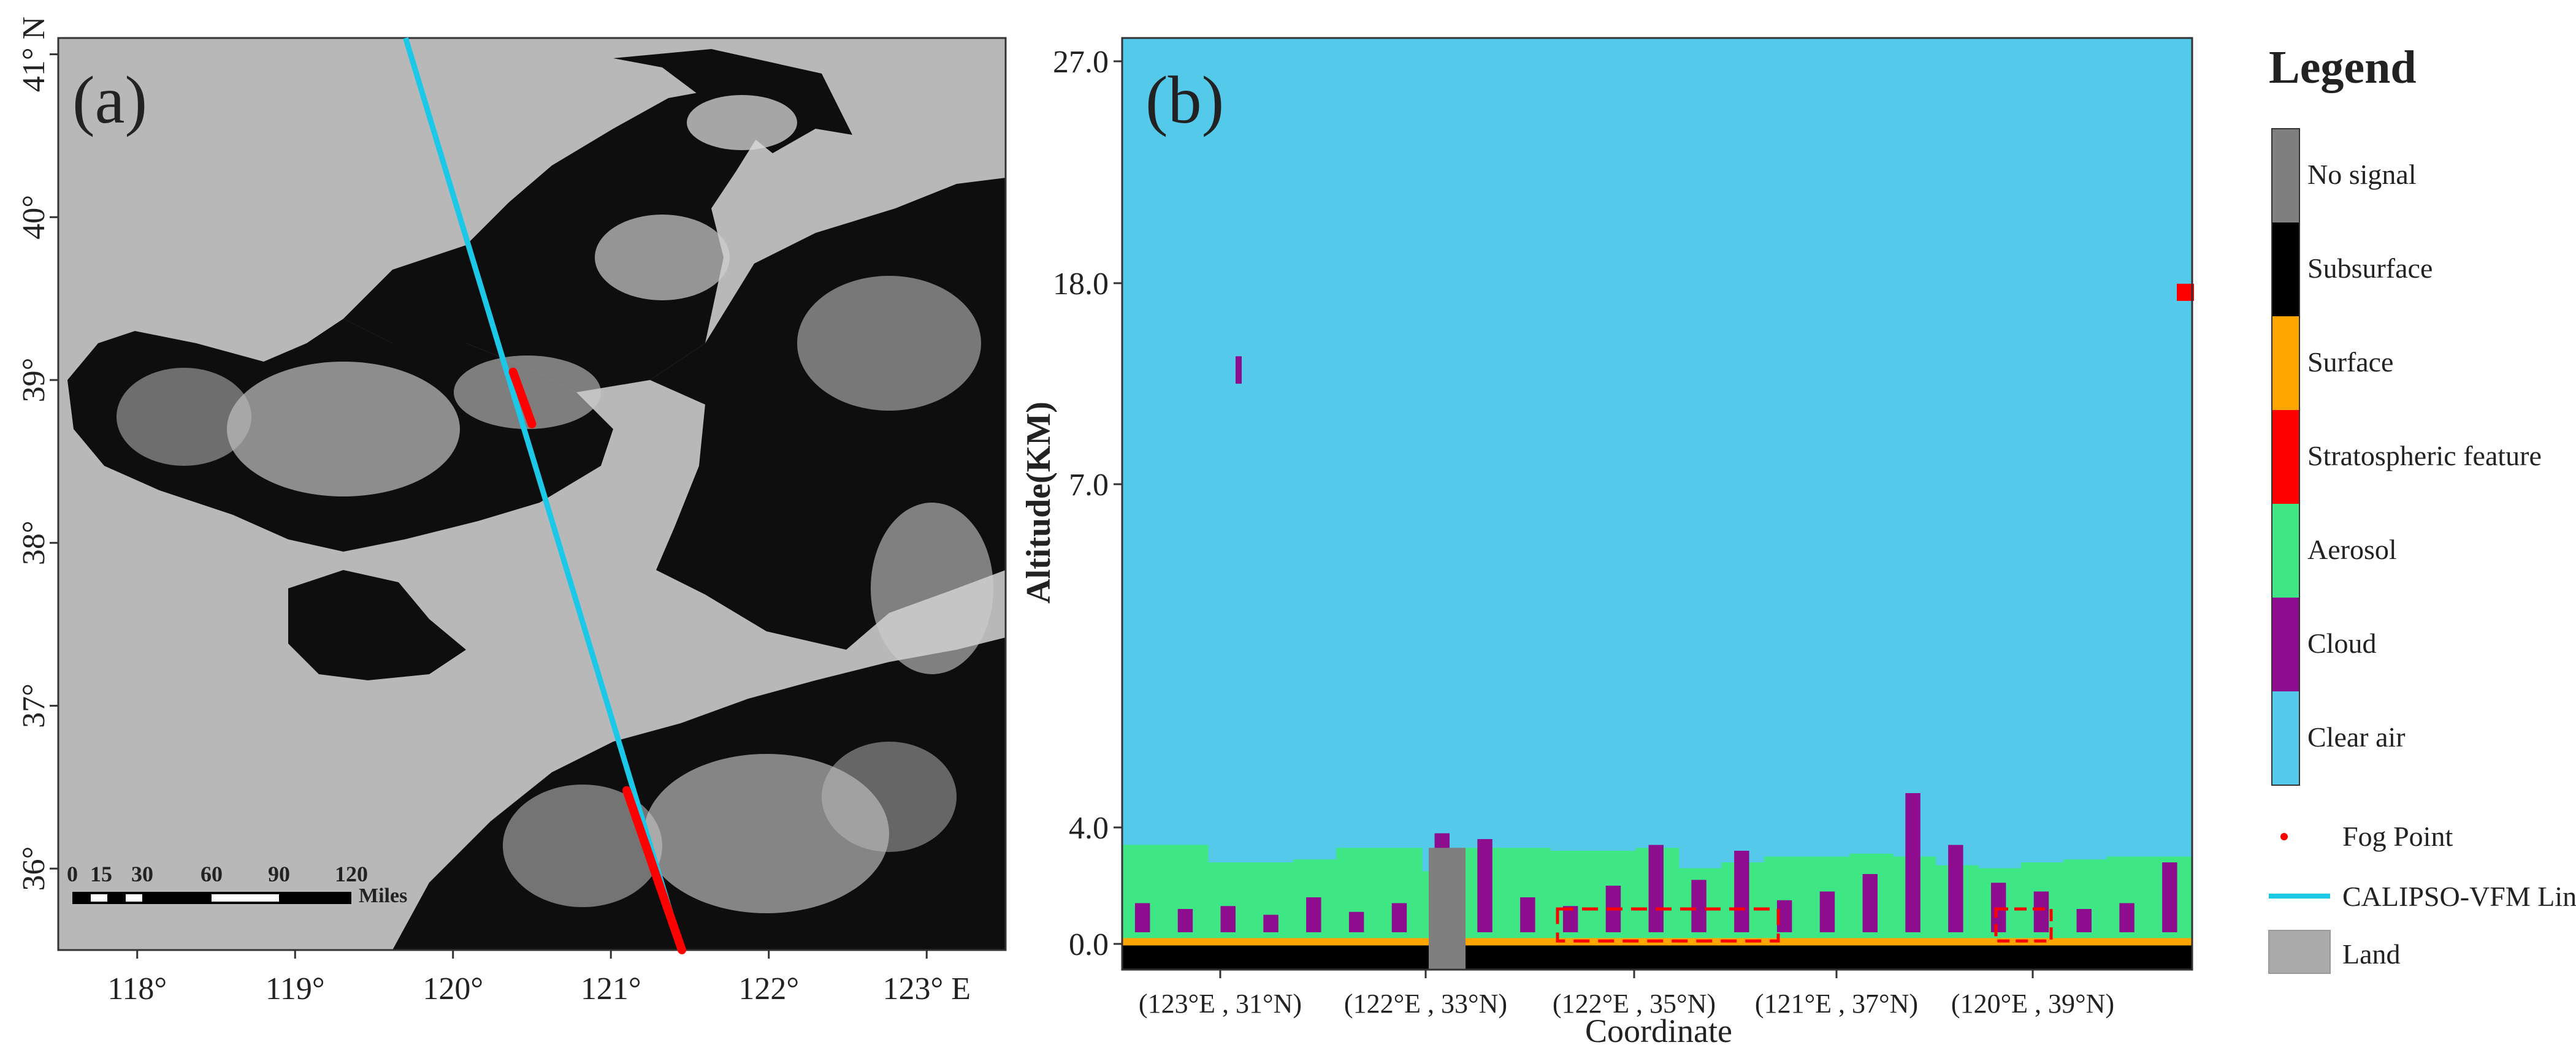 The width and height of the screenshot is (2576, 1053). What do you see at coordinates (1634, 1004) in the screenshot?
I see `x-tick-label: (122°E , 35°N)` at bounding box center [1634, 1004].